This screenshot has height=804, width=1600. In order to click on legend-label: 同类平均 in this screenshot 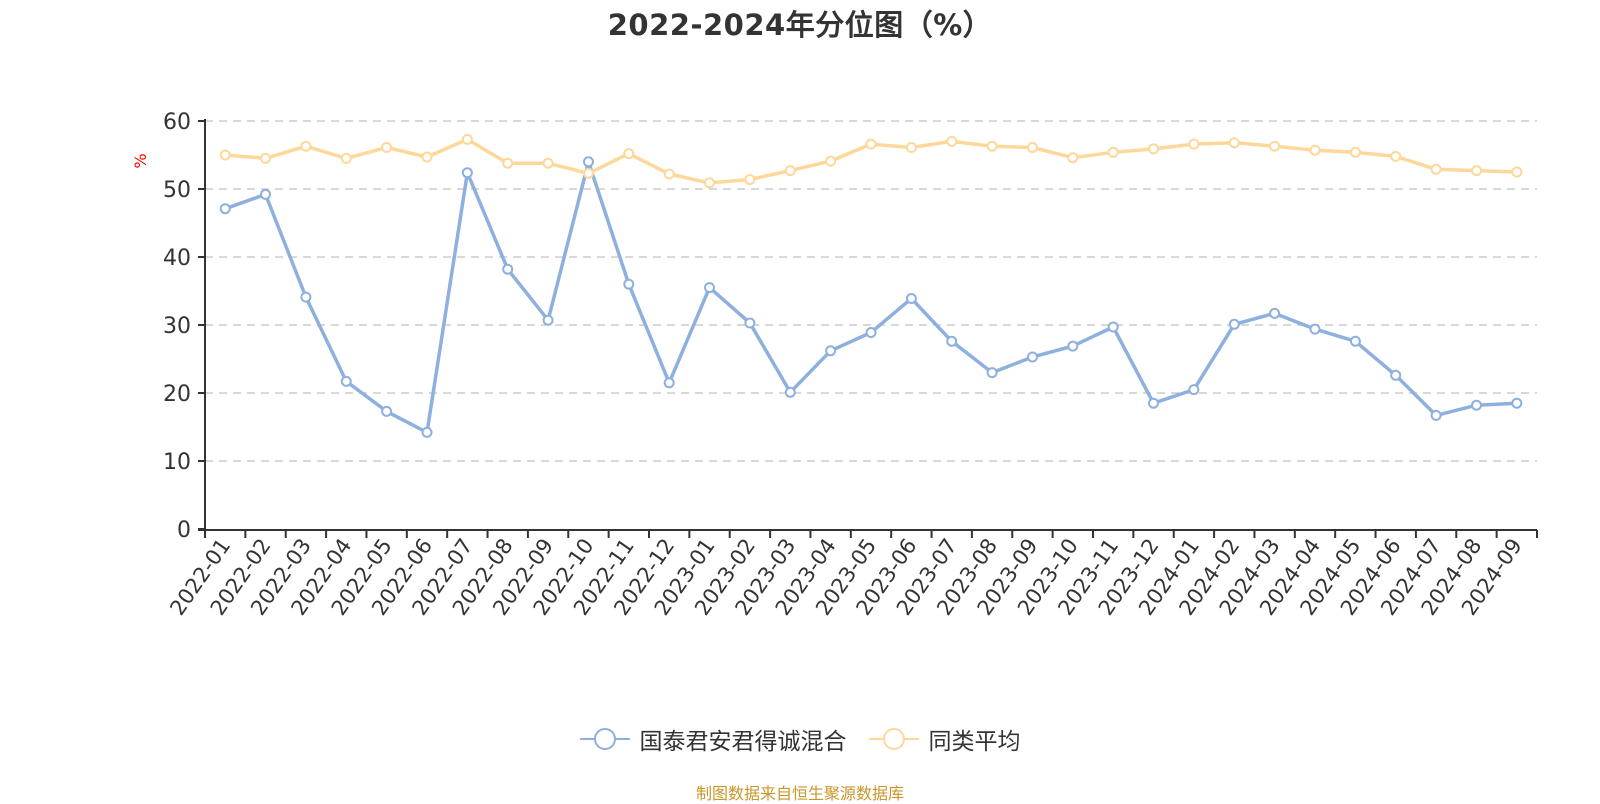, I will do `click(974, 742)`.